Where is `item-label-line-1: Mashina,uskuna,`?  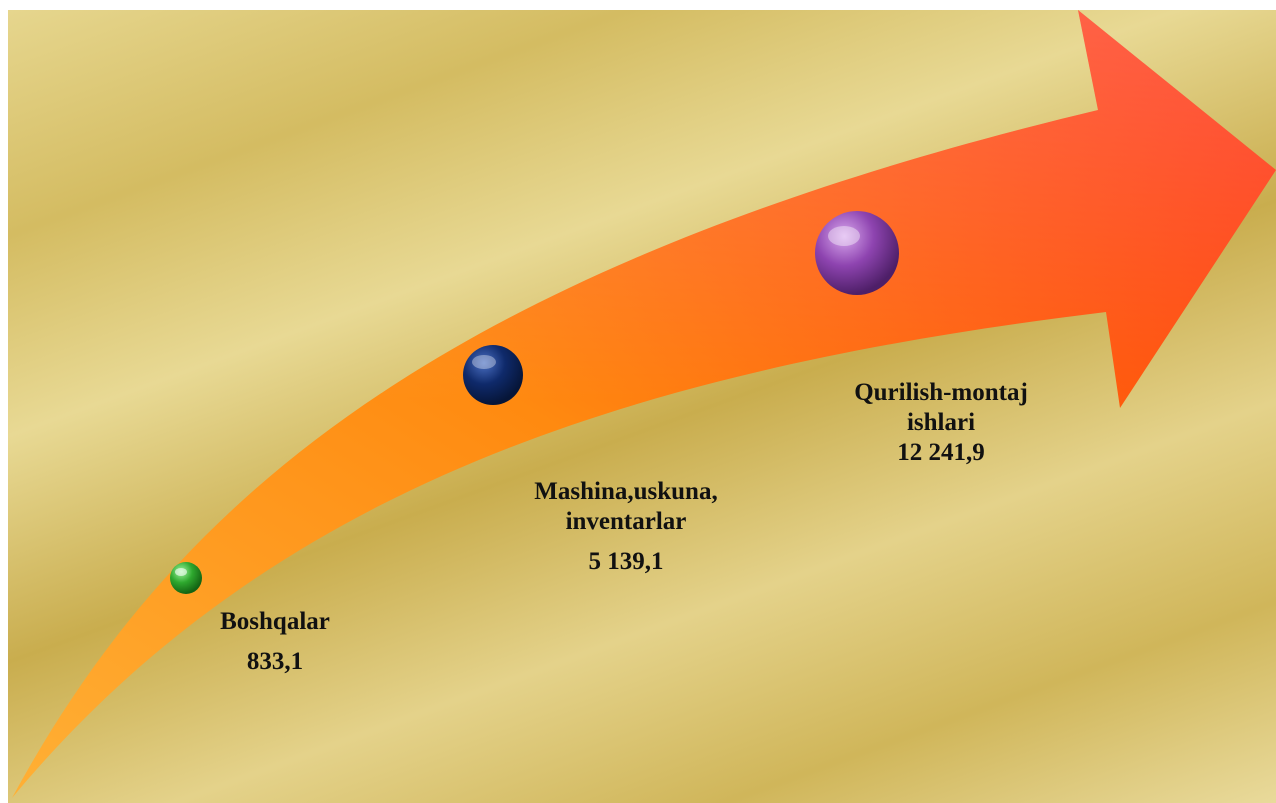
item-label-line-1: Mashina,uskuna, is located at coordinates (626, 491).